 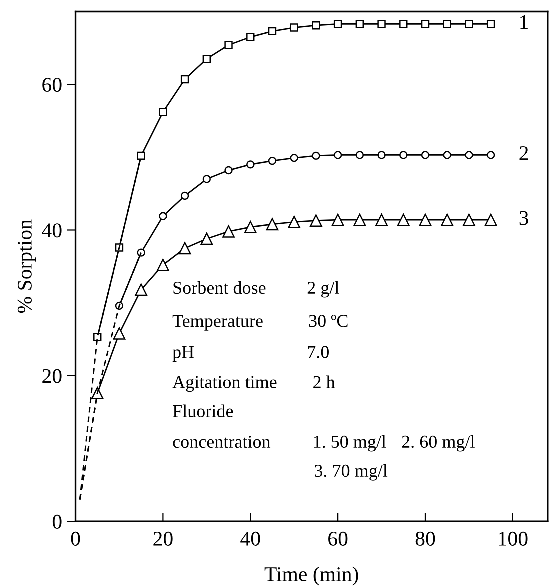 I want to click on x-tick-label: 80, so click(x=426, y=539).